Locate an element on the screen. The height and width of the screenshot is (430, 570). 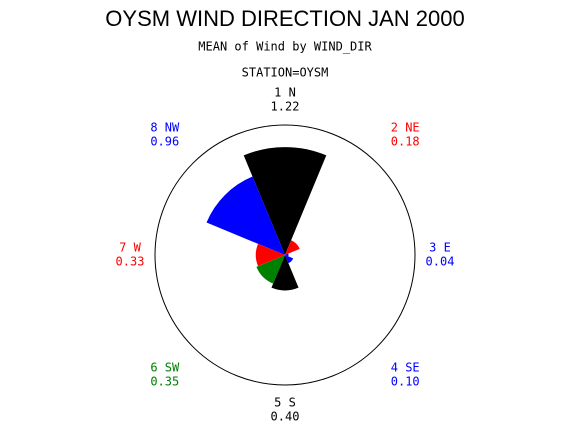
direction-label: 6 SW is located at coordinates (165, 368).